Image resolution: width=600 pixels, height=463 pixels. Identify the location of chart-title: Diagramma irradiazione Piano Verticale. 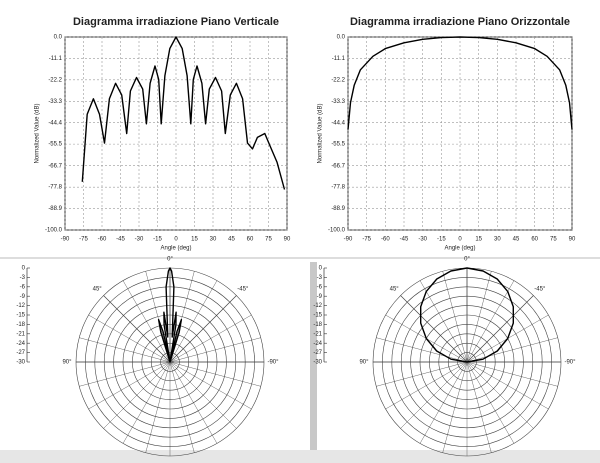
(176, 22).